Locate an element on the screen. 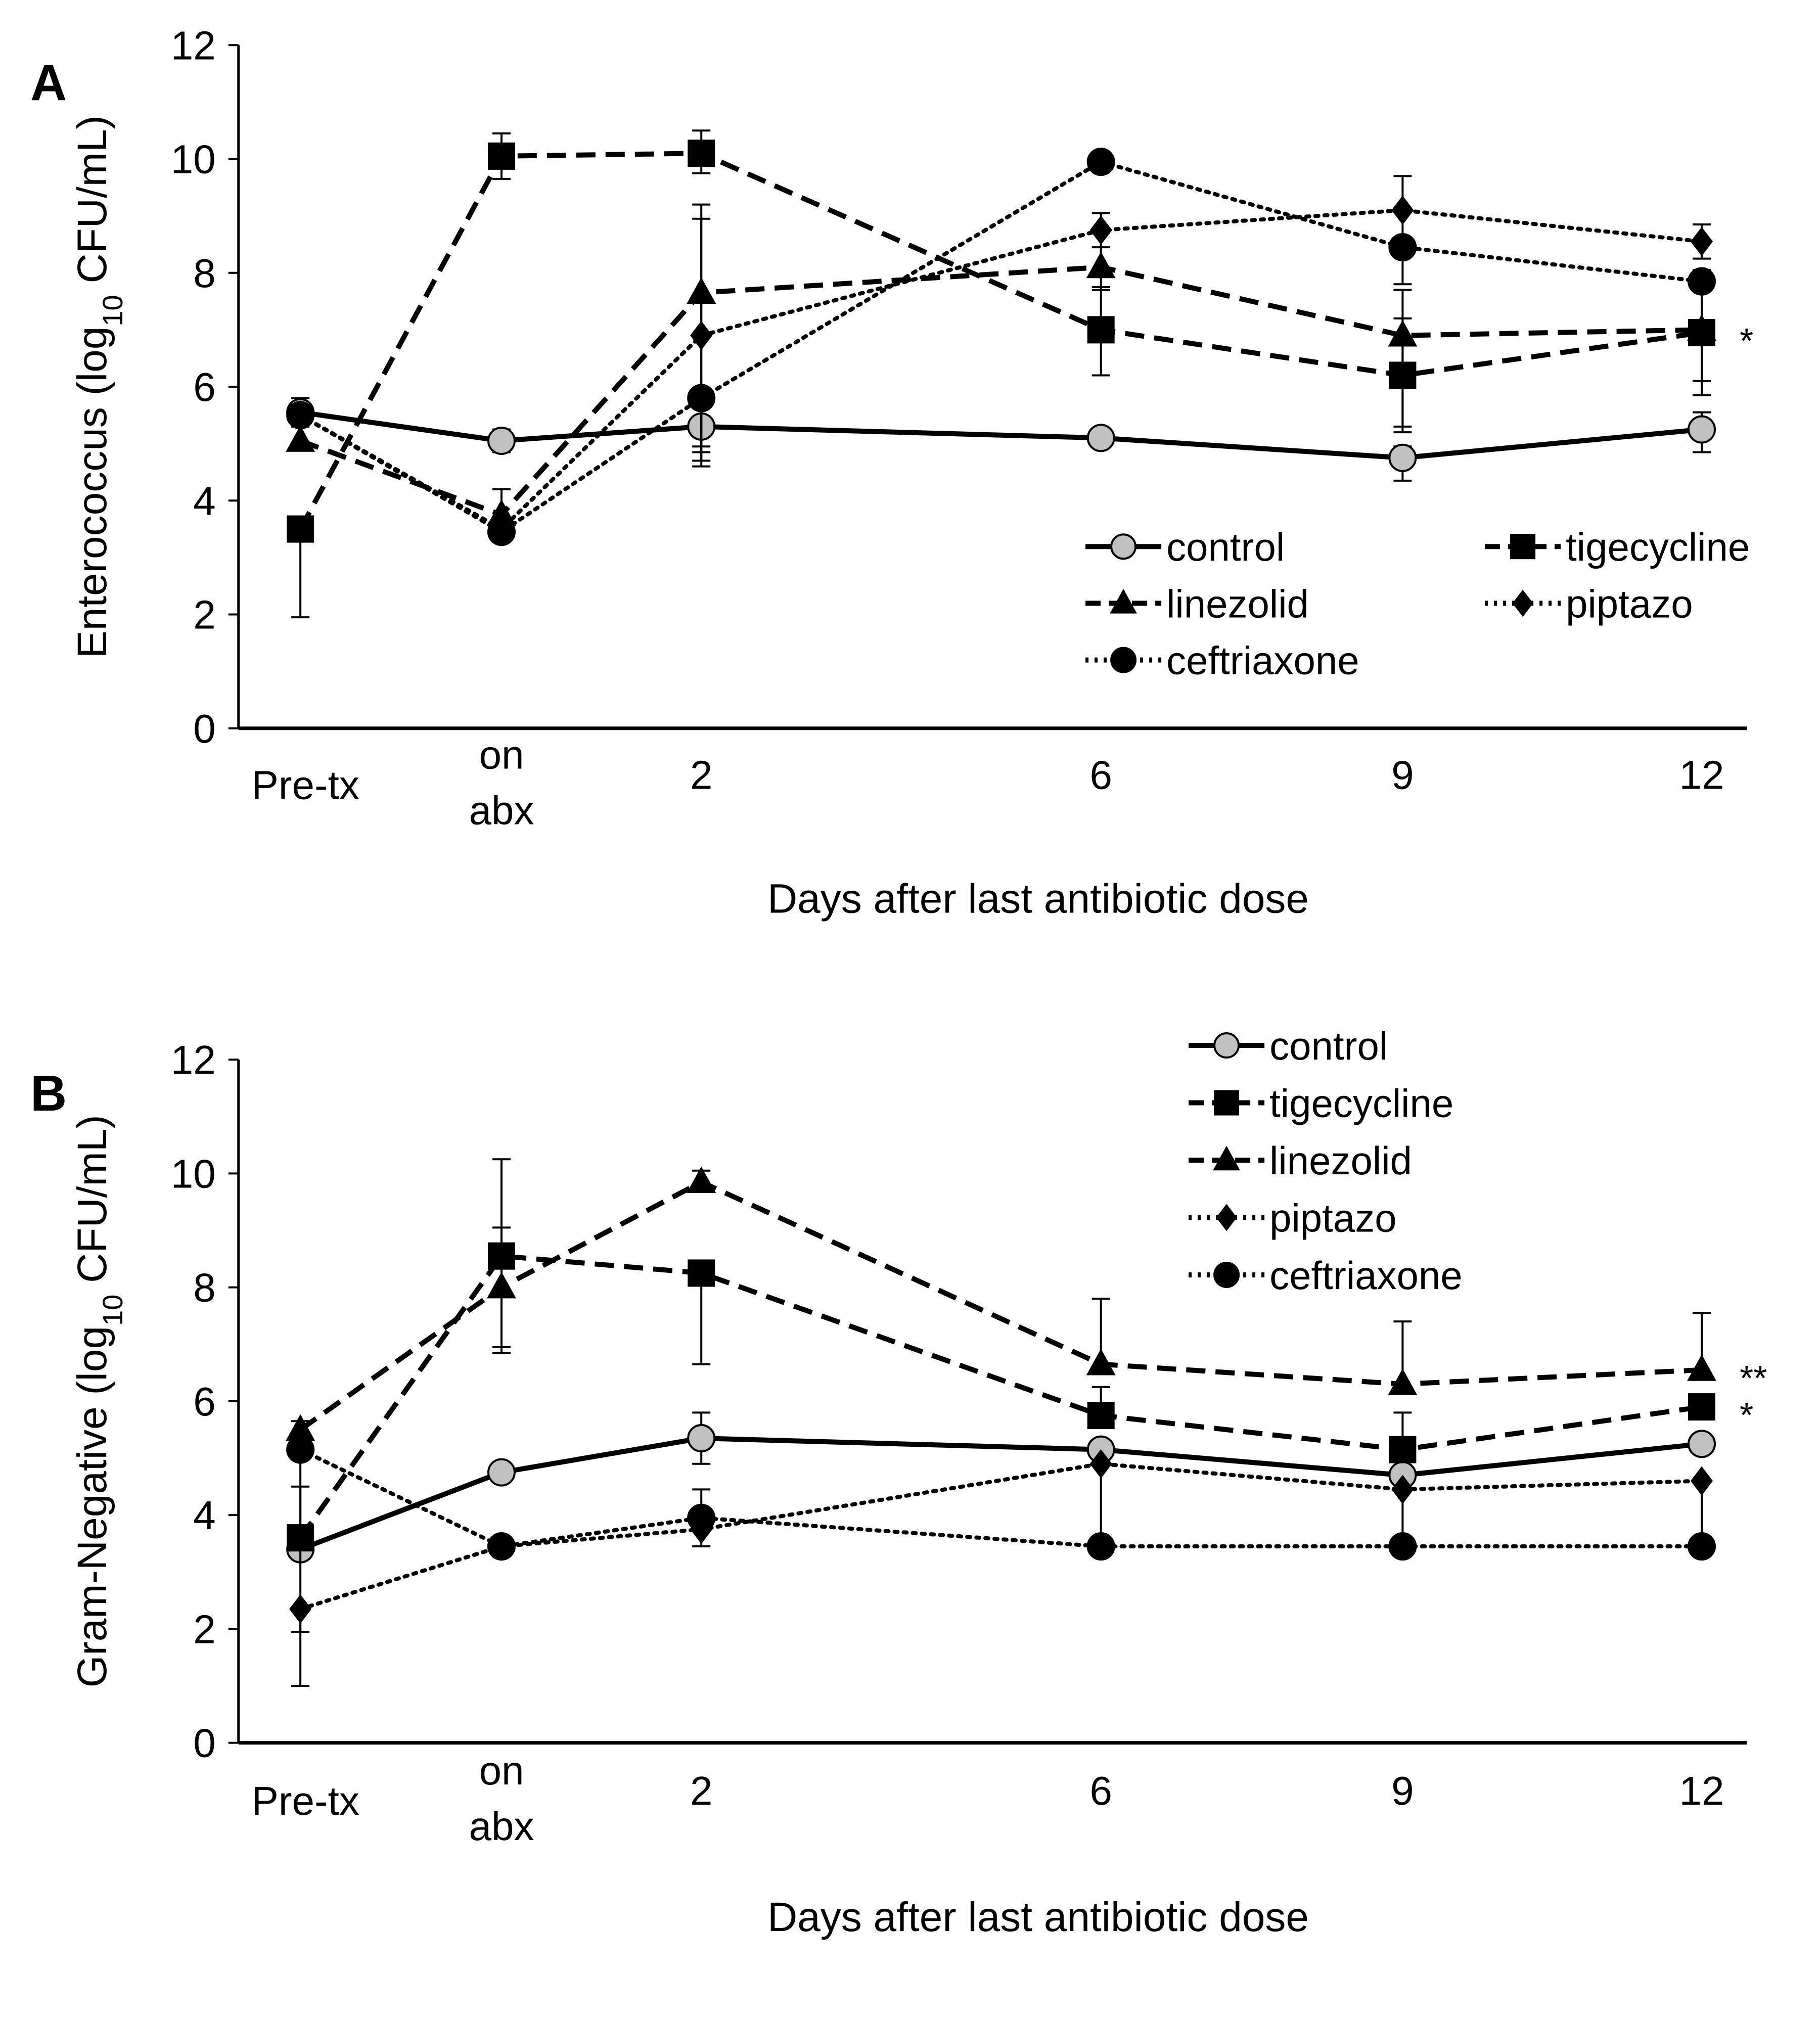 Image resolution: width=1820 pixels, height=2018 pixels. series-line-ceftriaxone is located at coordinates (1001, 346).